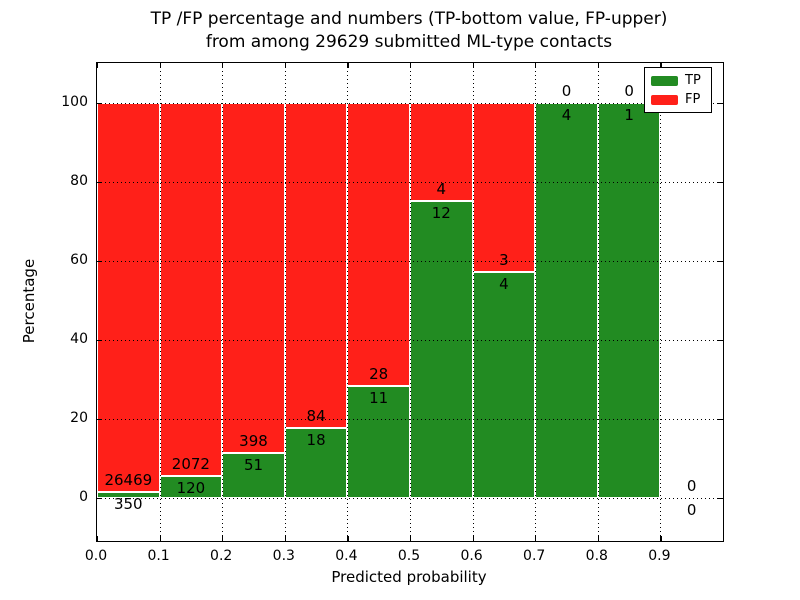 This screenshot has height=600, width=800. What do you see at coordinates (346, 556) in the screenshot?
I see `x-tick-label: 0.4` at bounding box center [346, 556].